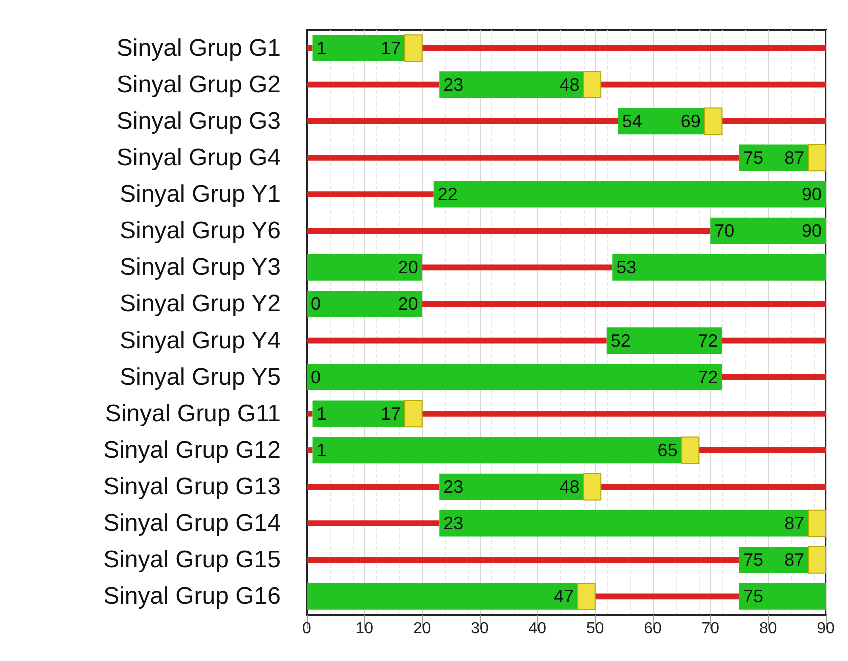 This screenshot has height=661, width=848. What do you see at coordinates (391, 48) in the screenshot?
I see `annotation: 17` at bounding box center [391, 48].